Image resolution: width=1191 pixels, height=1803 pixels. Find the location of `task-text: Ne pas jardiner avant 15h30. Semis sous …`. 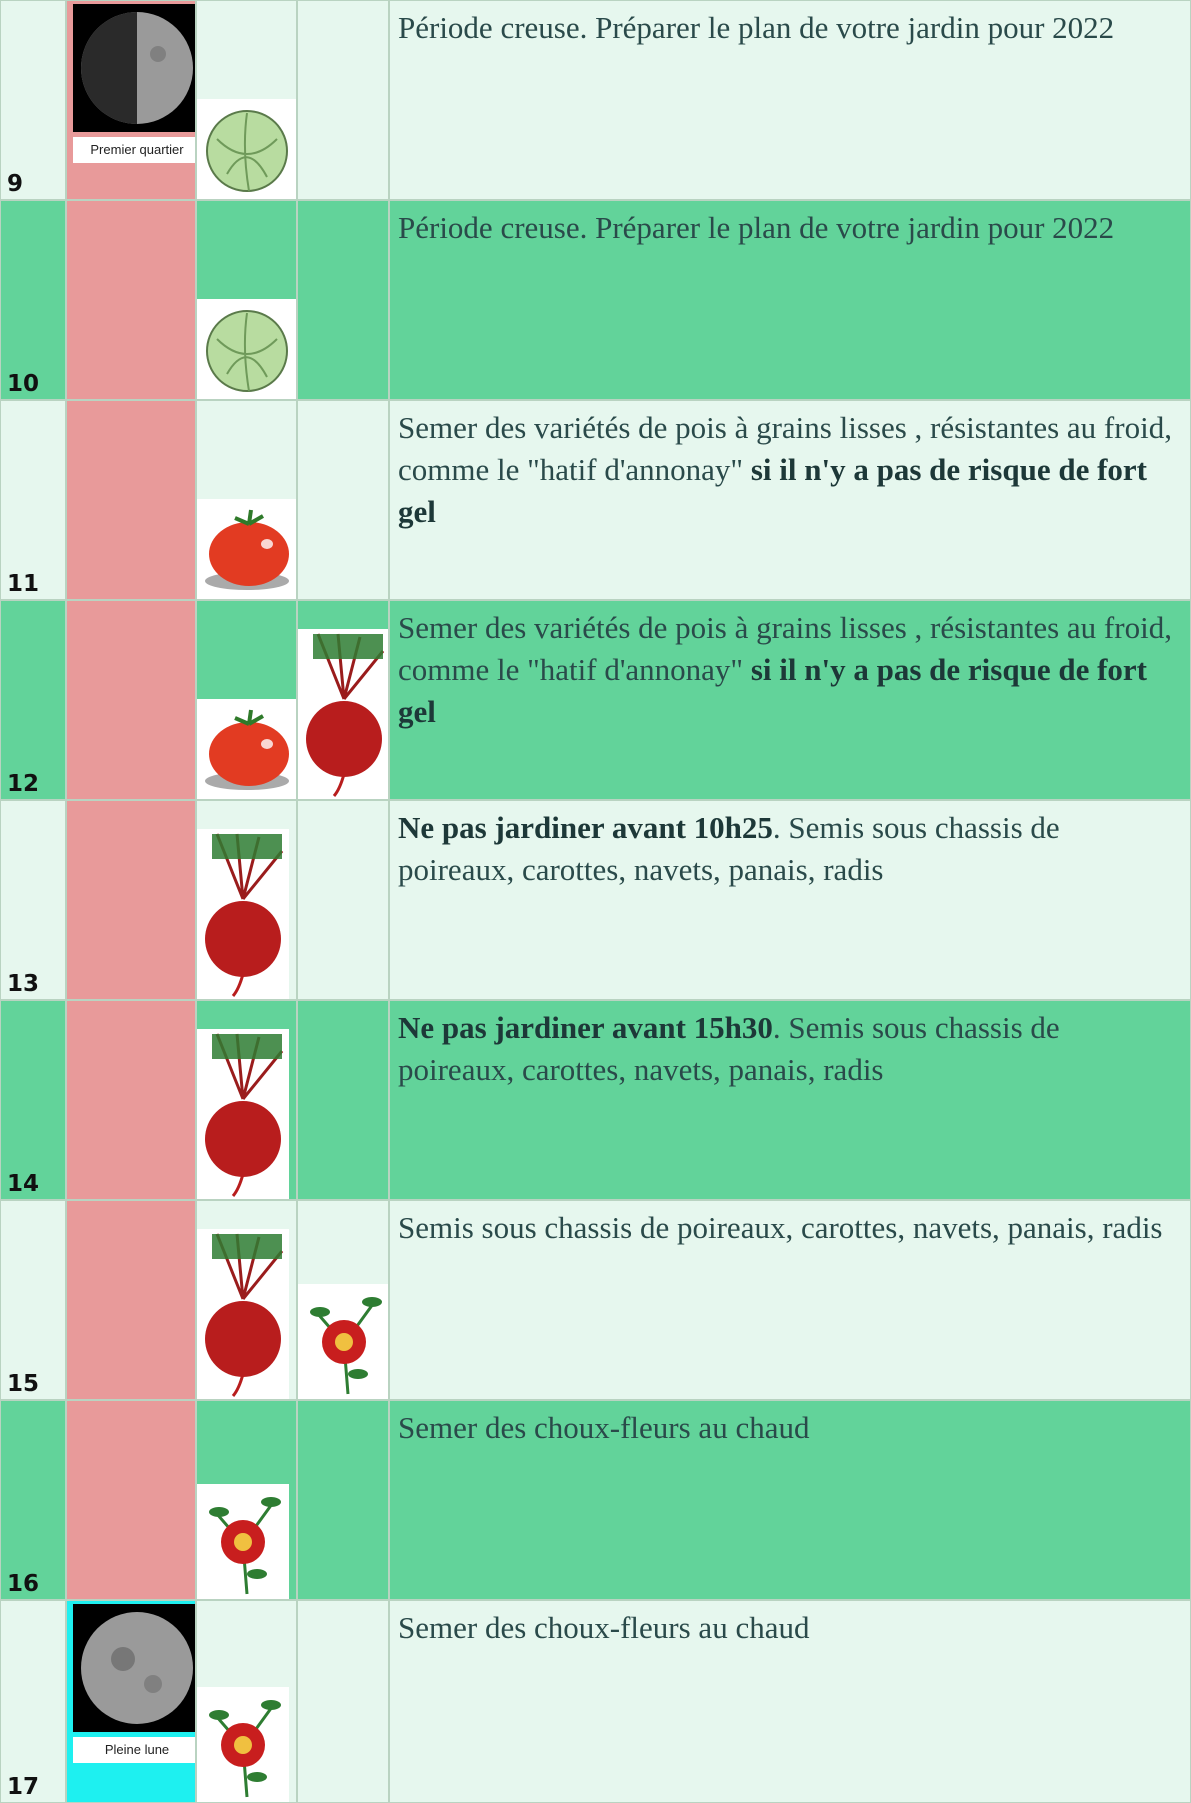

task-text: Ne pas jardiner avant 15h30. Semis sous … is located at coordinates (790, 1100).